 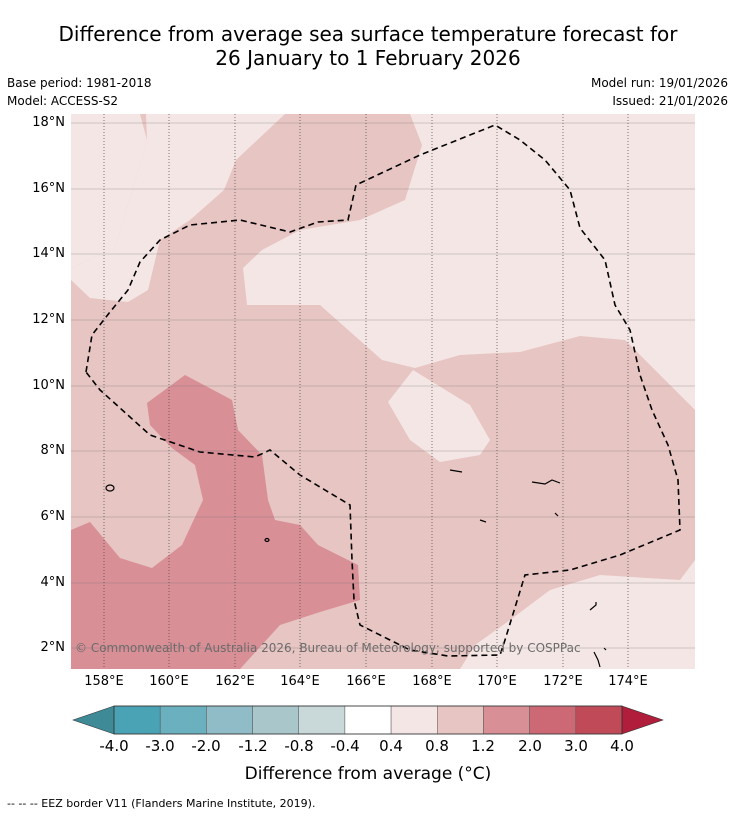 What do you see at coordinates (48, 253) in the screenshot?
I see `lat-label-14n: 14°N` at bounding box center [48, 253].